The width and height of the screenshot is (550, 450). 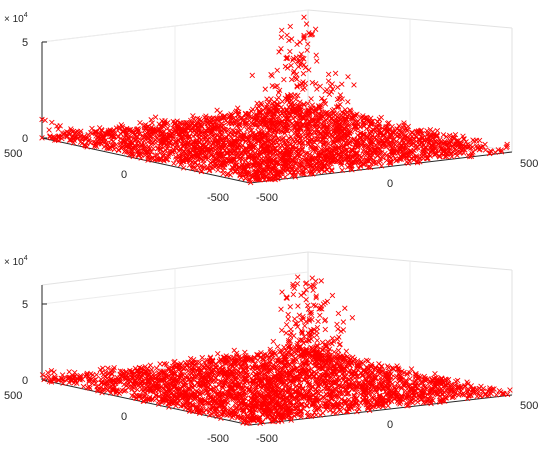 I want to click on top-y-axis, so click(x=381, y=167).